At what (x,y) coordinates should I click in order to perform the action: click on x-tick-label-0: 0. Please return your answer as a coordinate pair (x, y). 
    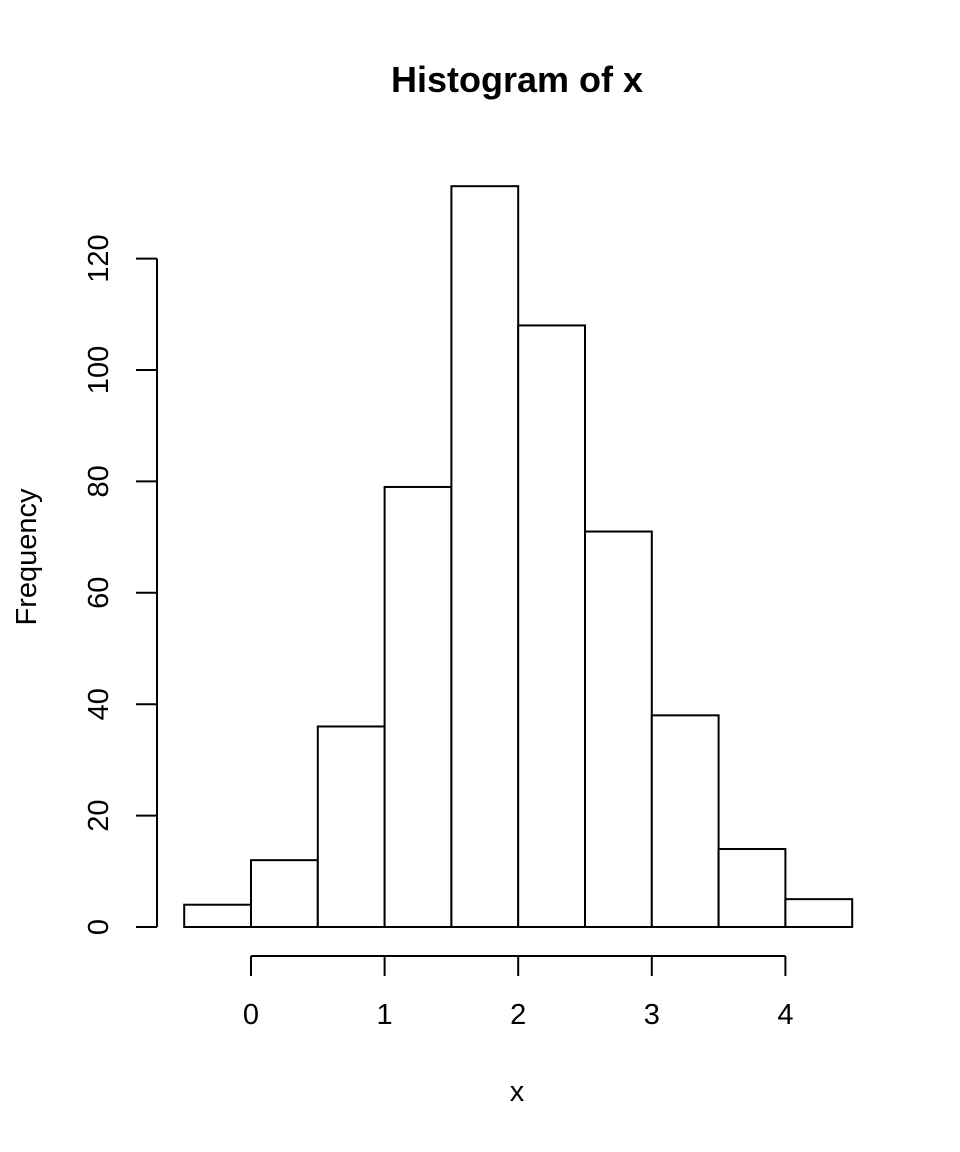
    Looking at the image, I should click on (251, 1015).